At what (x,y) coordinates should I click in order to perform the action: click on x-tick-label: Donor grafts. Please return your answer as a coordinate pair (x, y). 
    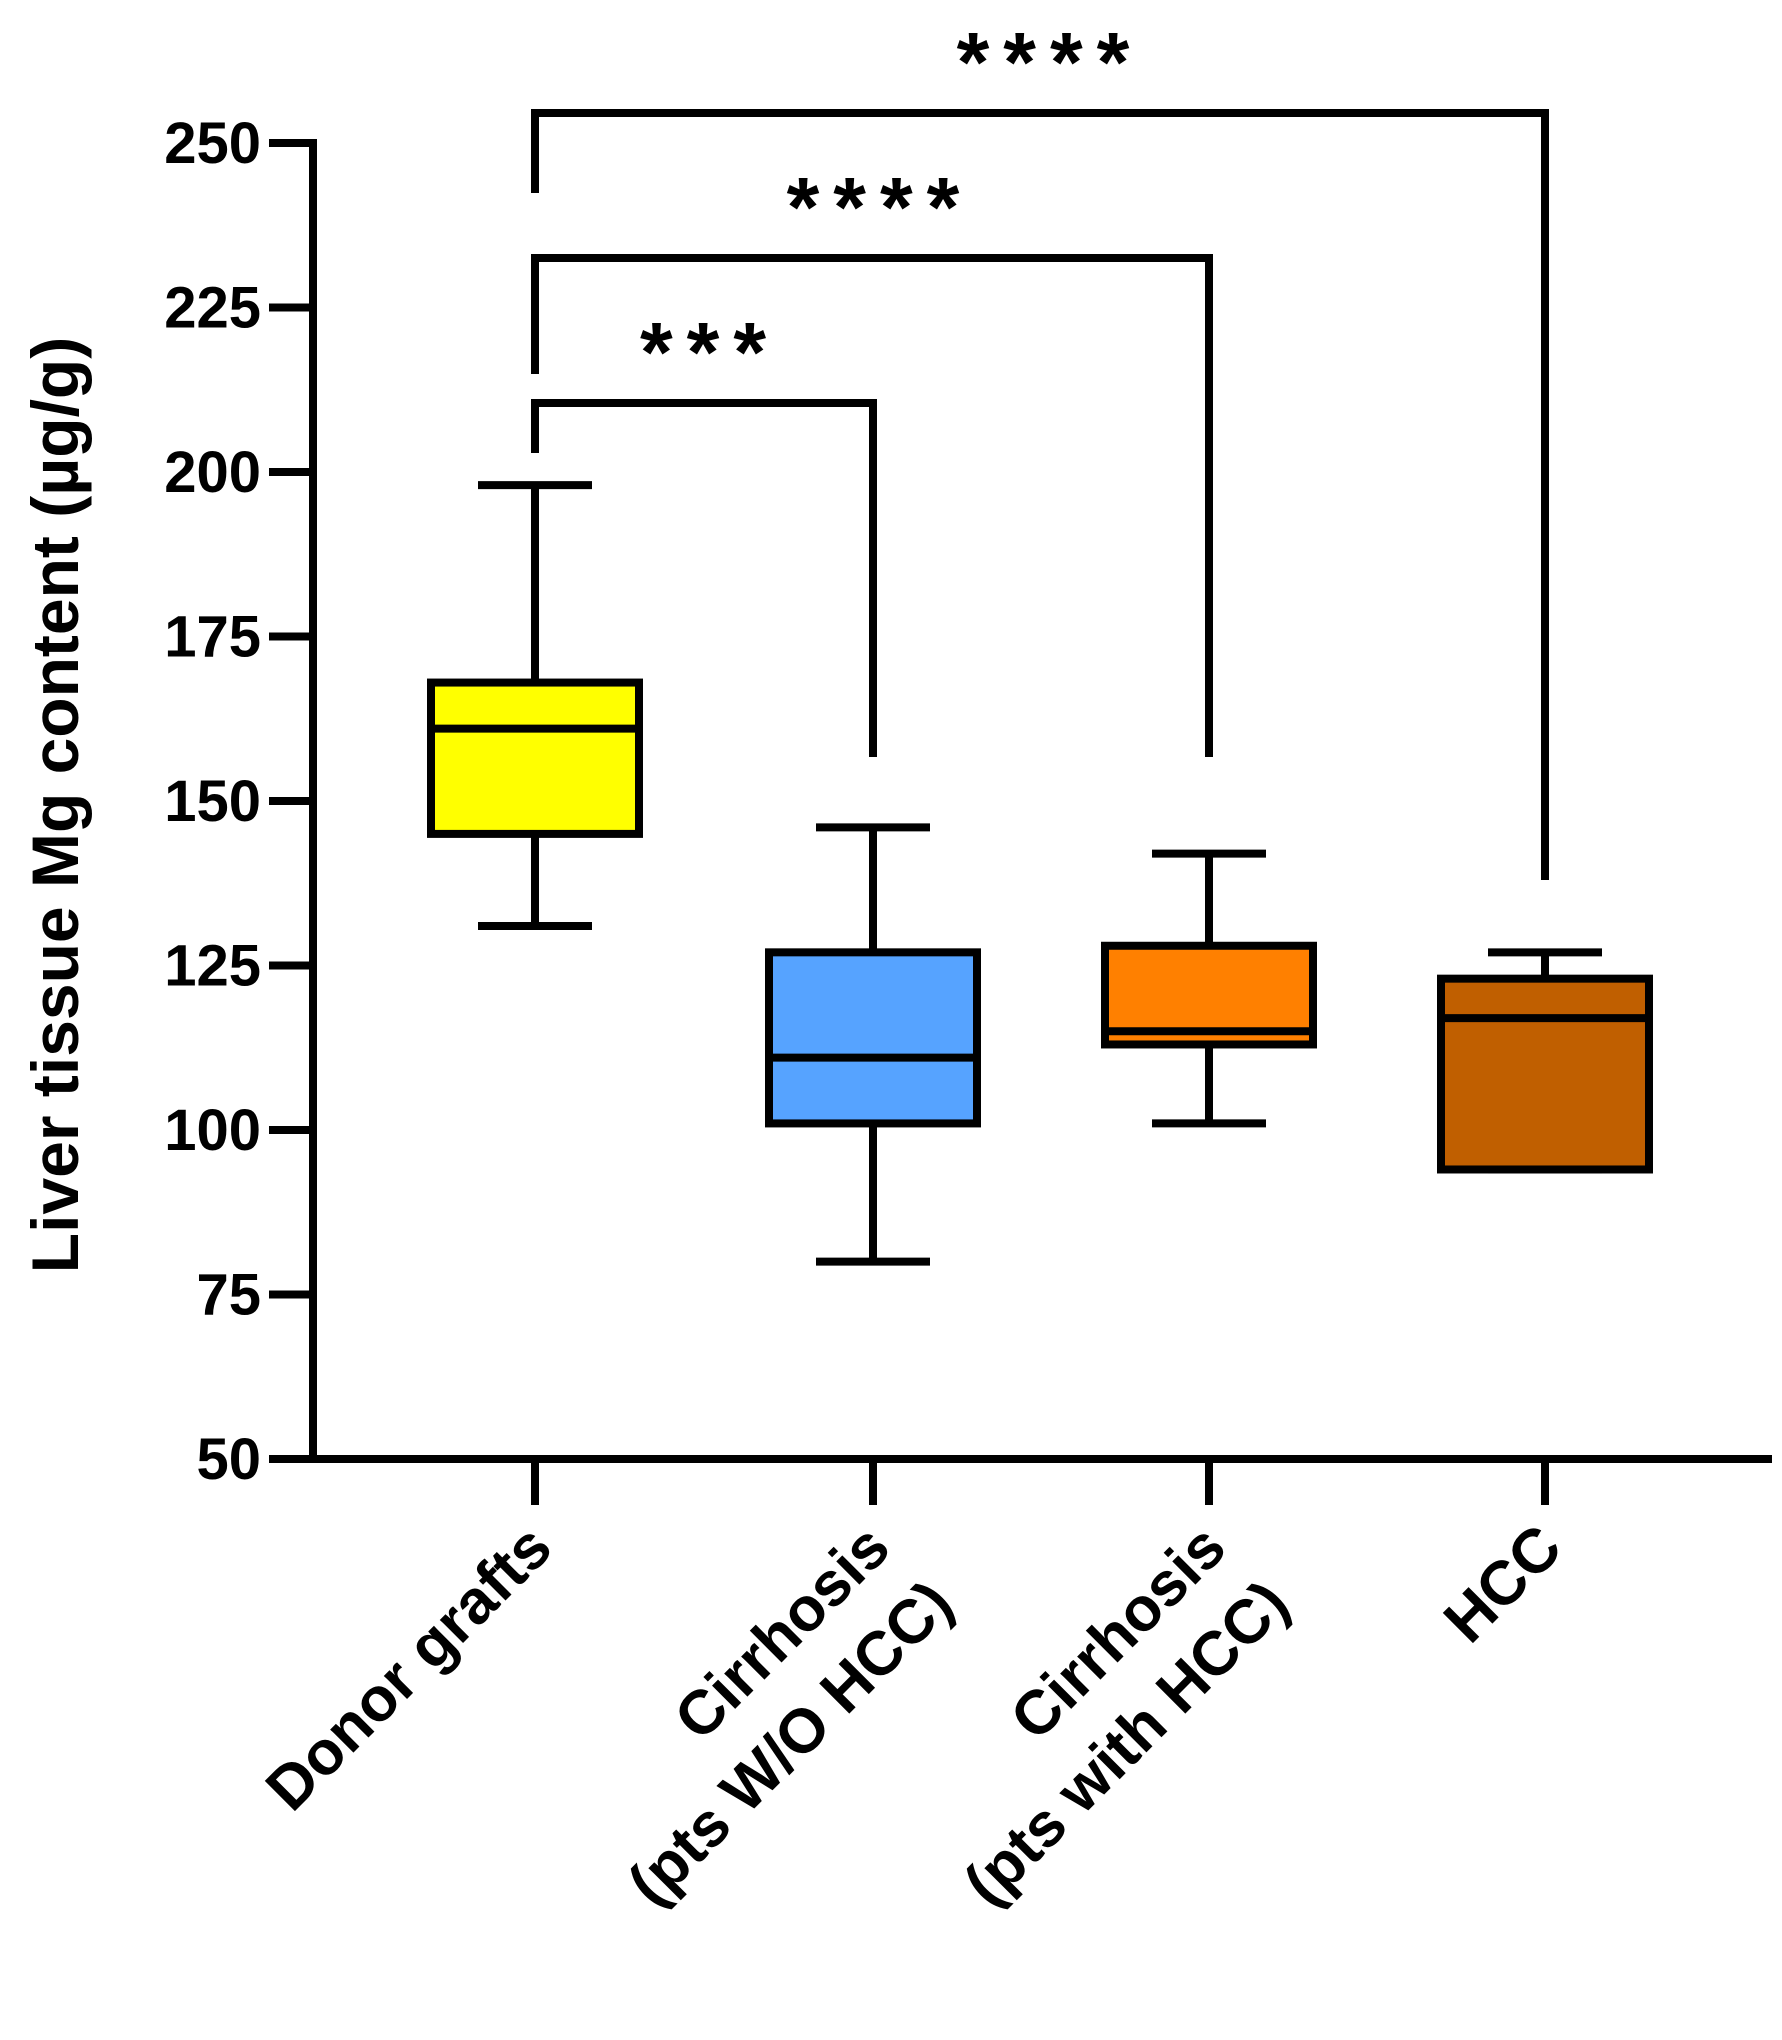
    Looking at the image, I should click on (409, 1668).